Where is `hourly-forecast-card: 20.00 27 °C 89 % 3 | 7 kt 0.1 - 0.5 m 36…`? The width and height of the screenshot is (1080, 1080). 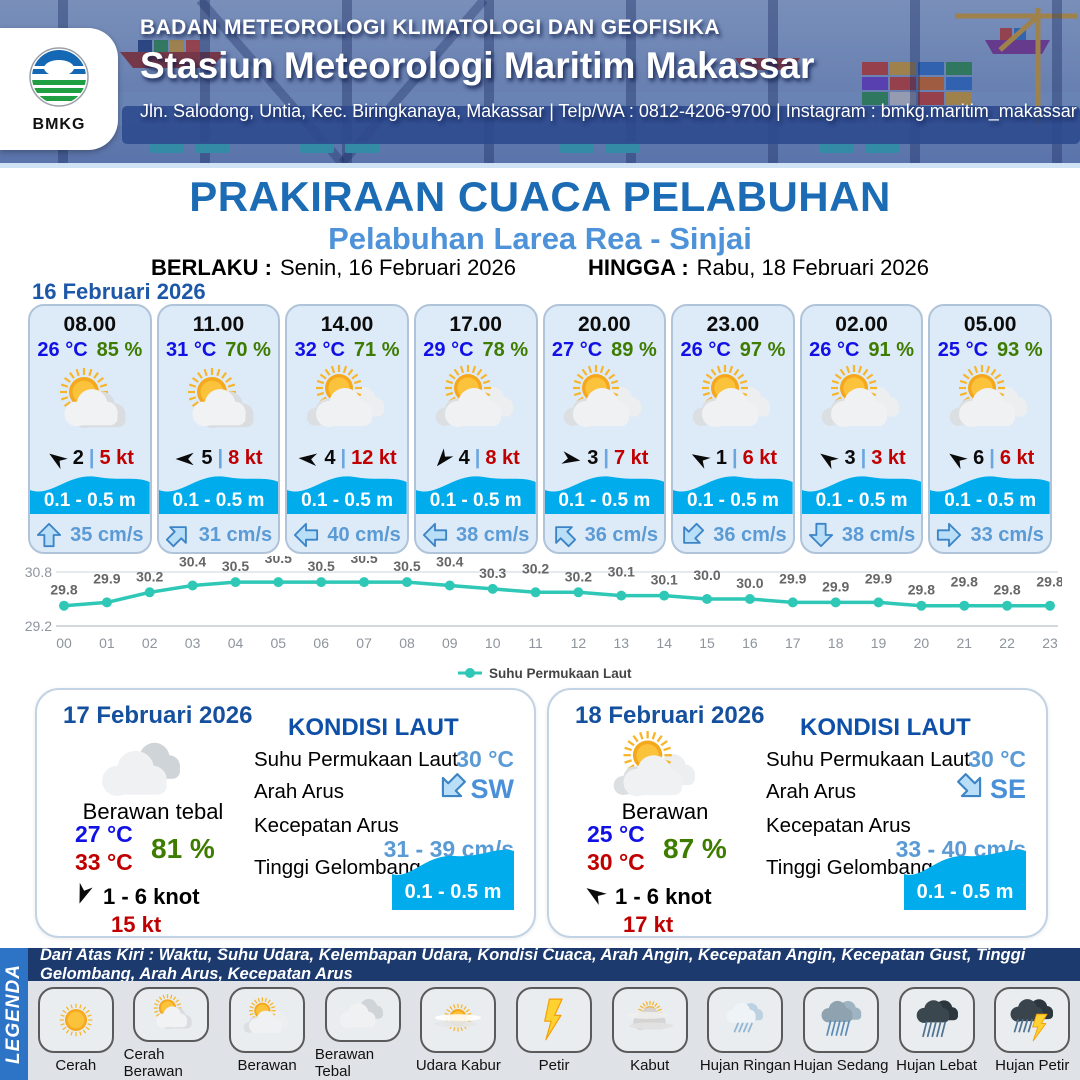
hourly-forecast-card: 20.00 27 °C 89 % 3 | 7 kt 0.1 - 0.5 m 36… is located at coordinates (604, 429).